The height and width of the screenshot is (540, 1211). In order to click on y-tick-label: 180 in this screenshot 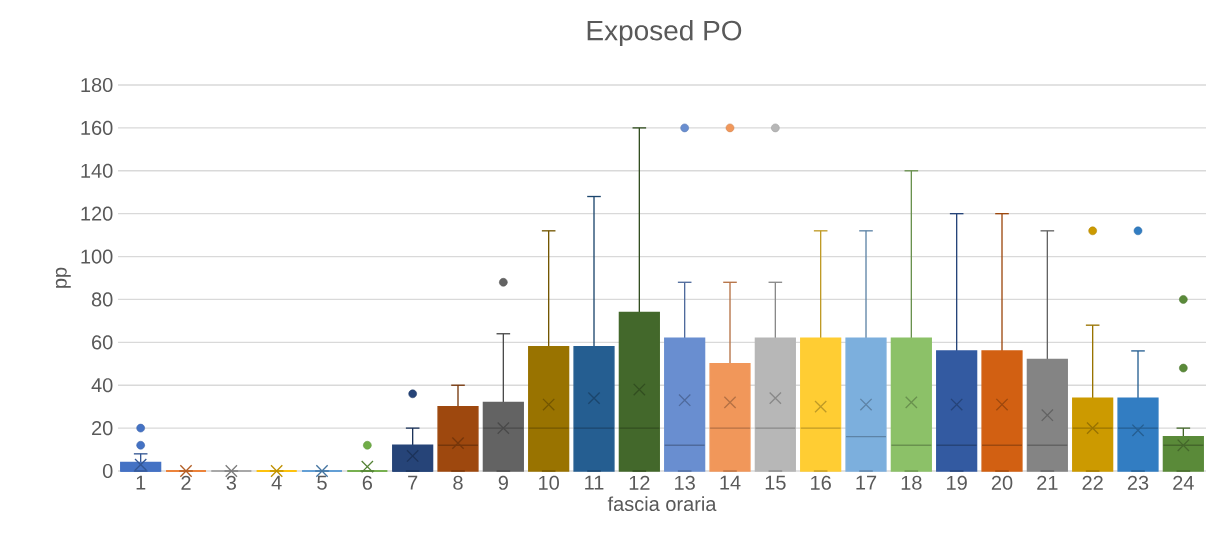, I will do `click(97, 85)`.